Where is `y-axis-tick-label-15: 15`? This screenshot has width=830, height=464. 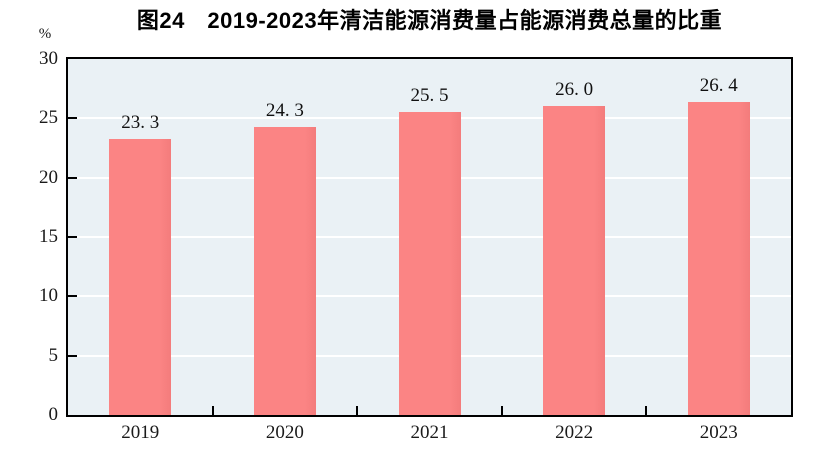
y-axis-tick-label-15: 15 is located at coordinates (48, 236).